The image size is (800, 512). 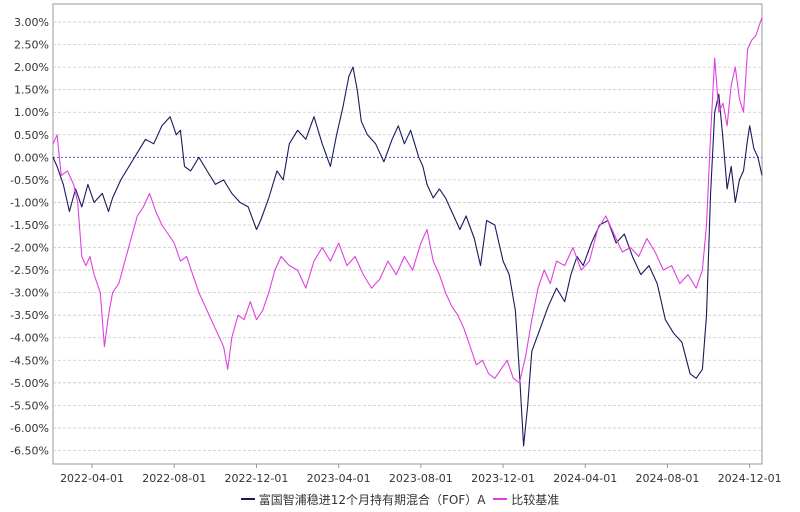 I want to click on y-tick-label: -0.50%, so click(x=29, y=180).